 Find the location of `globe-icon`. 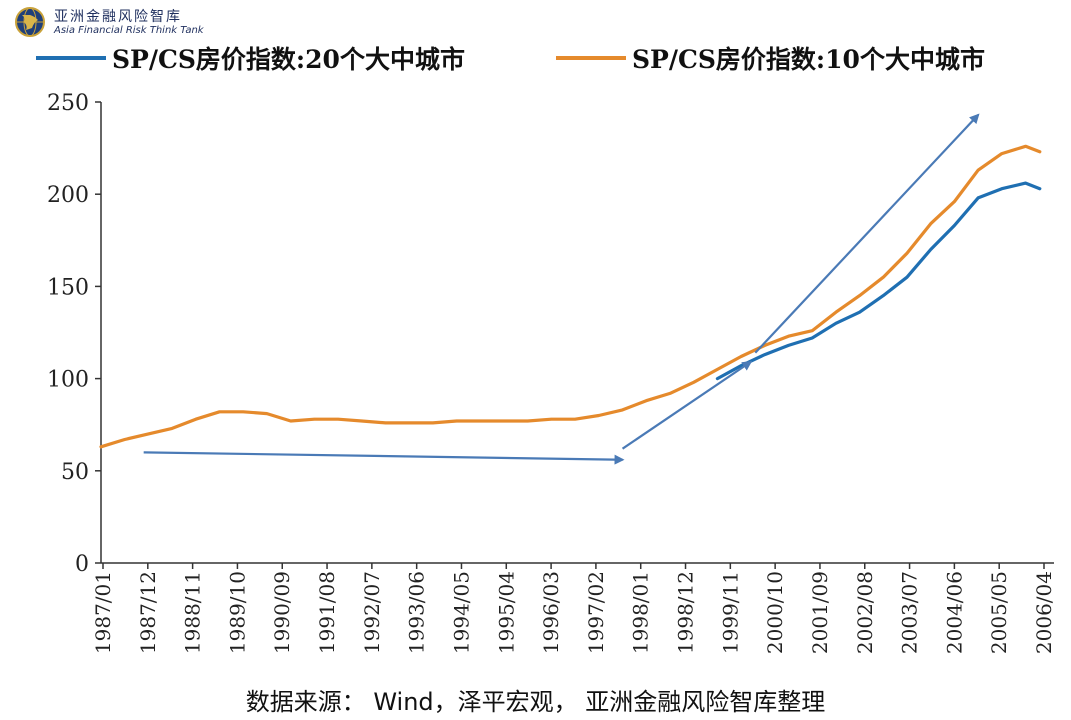

globe-icon is located at coordinates (30, 22).